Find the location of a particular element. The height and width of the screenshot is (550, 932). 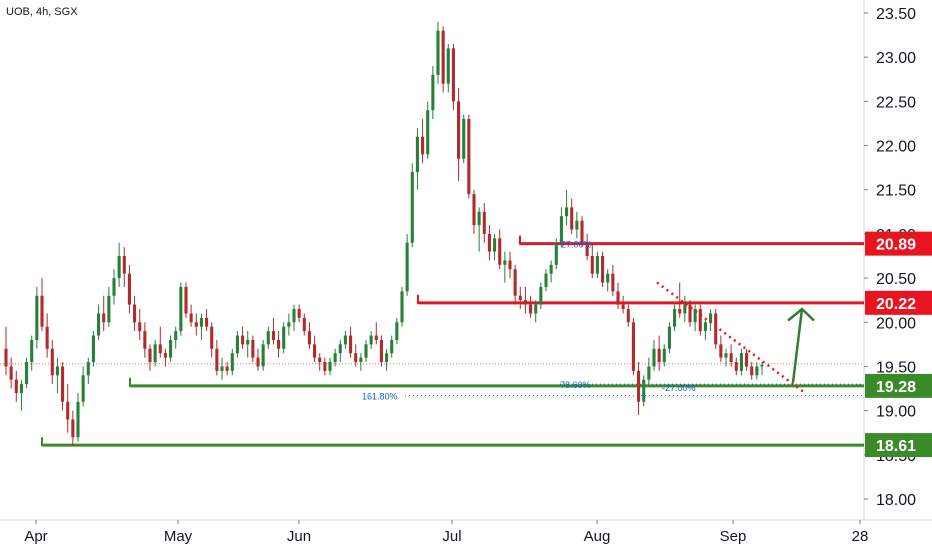

price-tick-label: 22.50 is located at coordinates (896, 102).